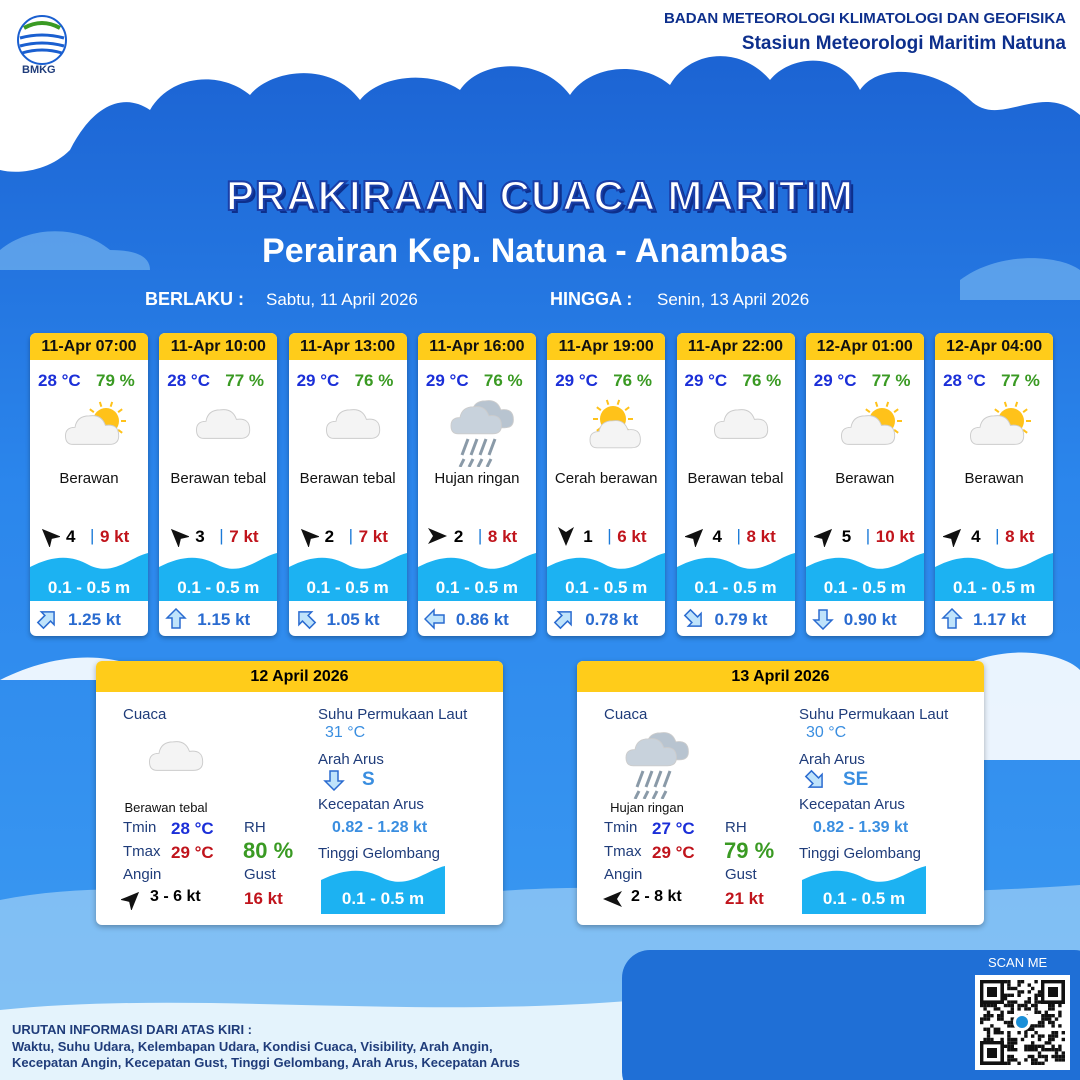  What do you see at coordinates (1000, 619) in the screenshot?
I see `current-speed: 1.17 kt` at bounding box center [1000, 619].